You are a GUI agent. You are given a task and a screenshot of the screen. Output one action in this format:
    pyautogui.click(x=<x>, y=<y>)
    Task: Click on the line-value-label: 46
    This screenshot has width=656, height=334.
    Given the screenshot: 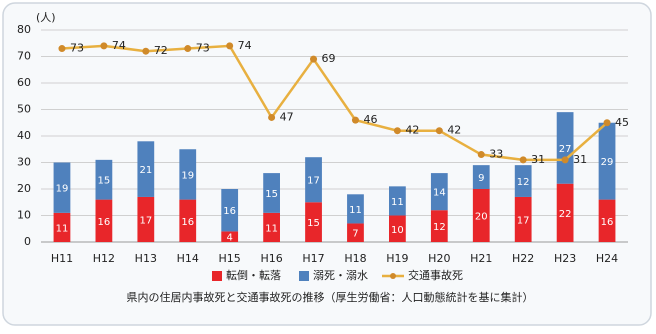 What is the action you would take?
    pyautogui.click(x=370, y=119)
    